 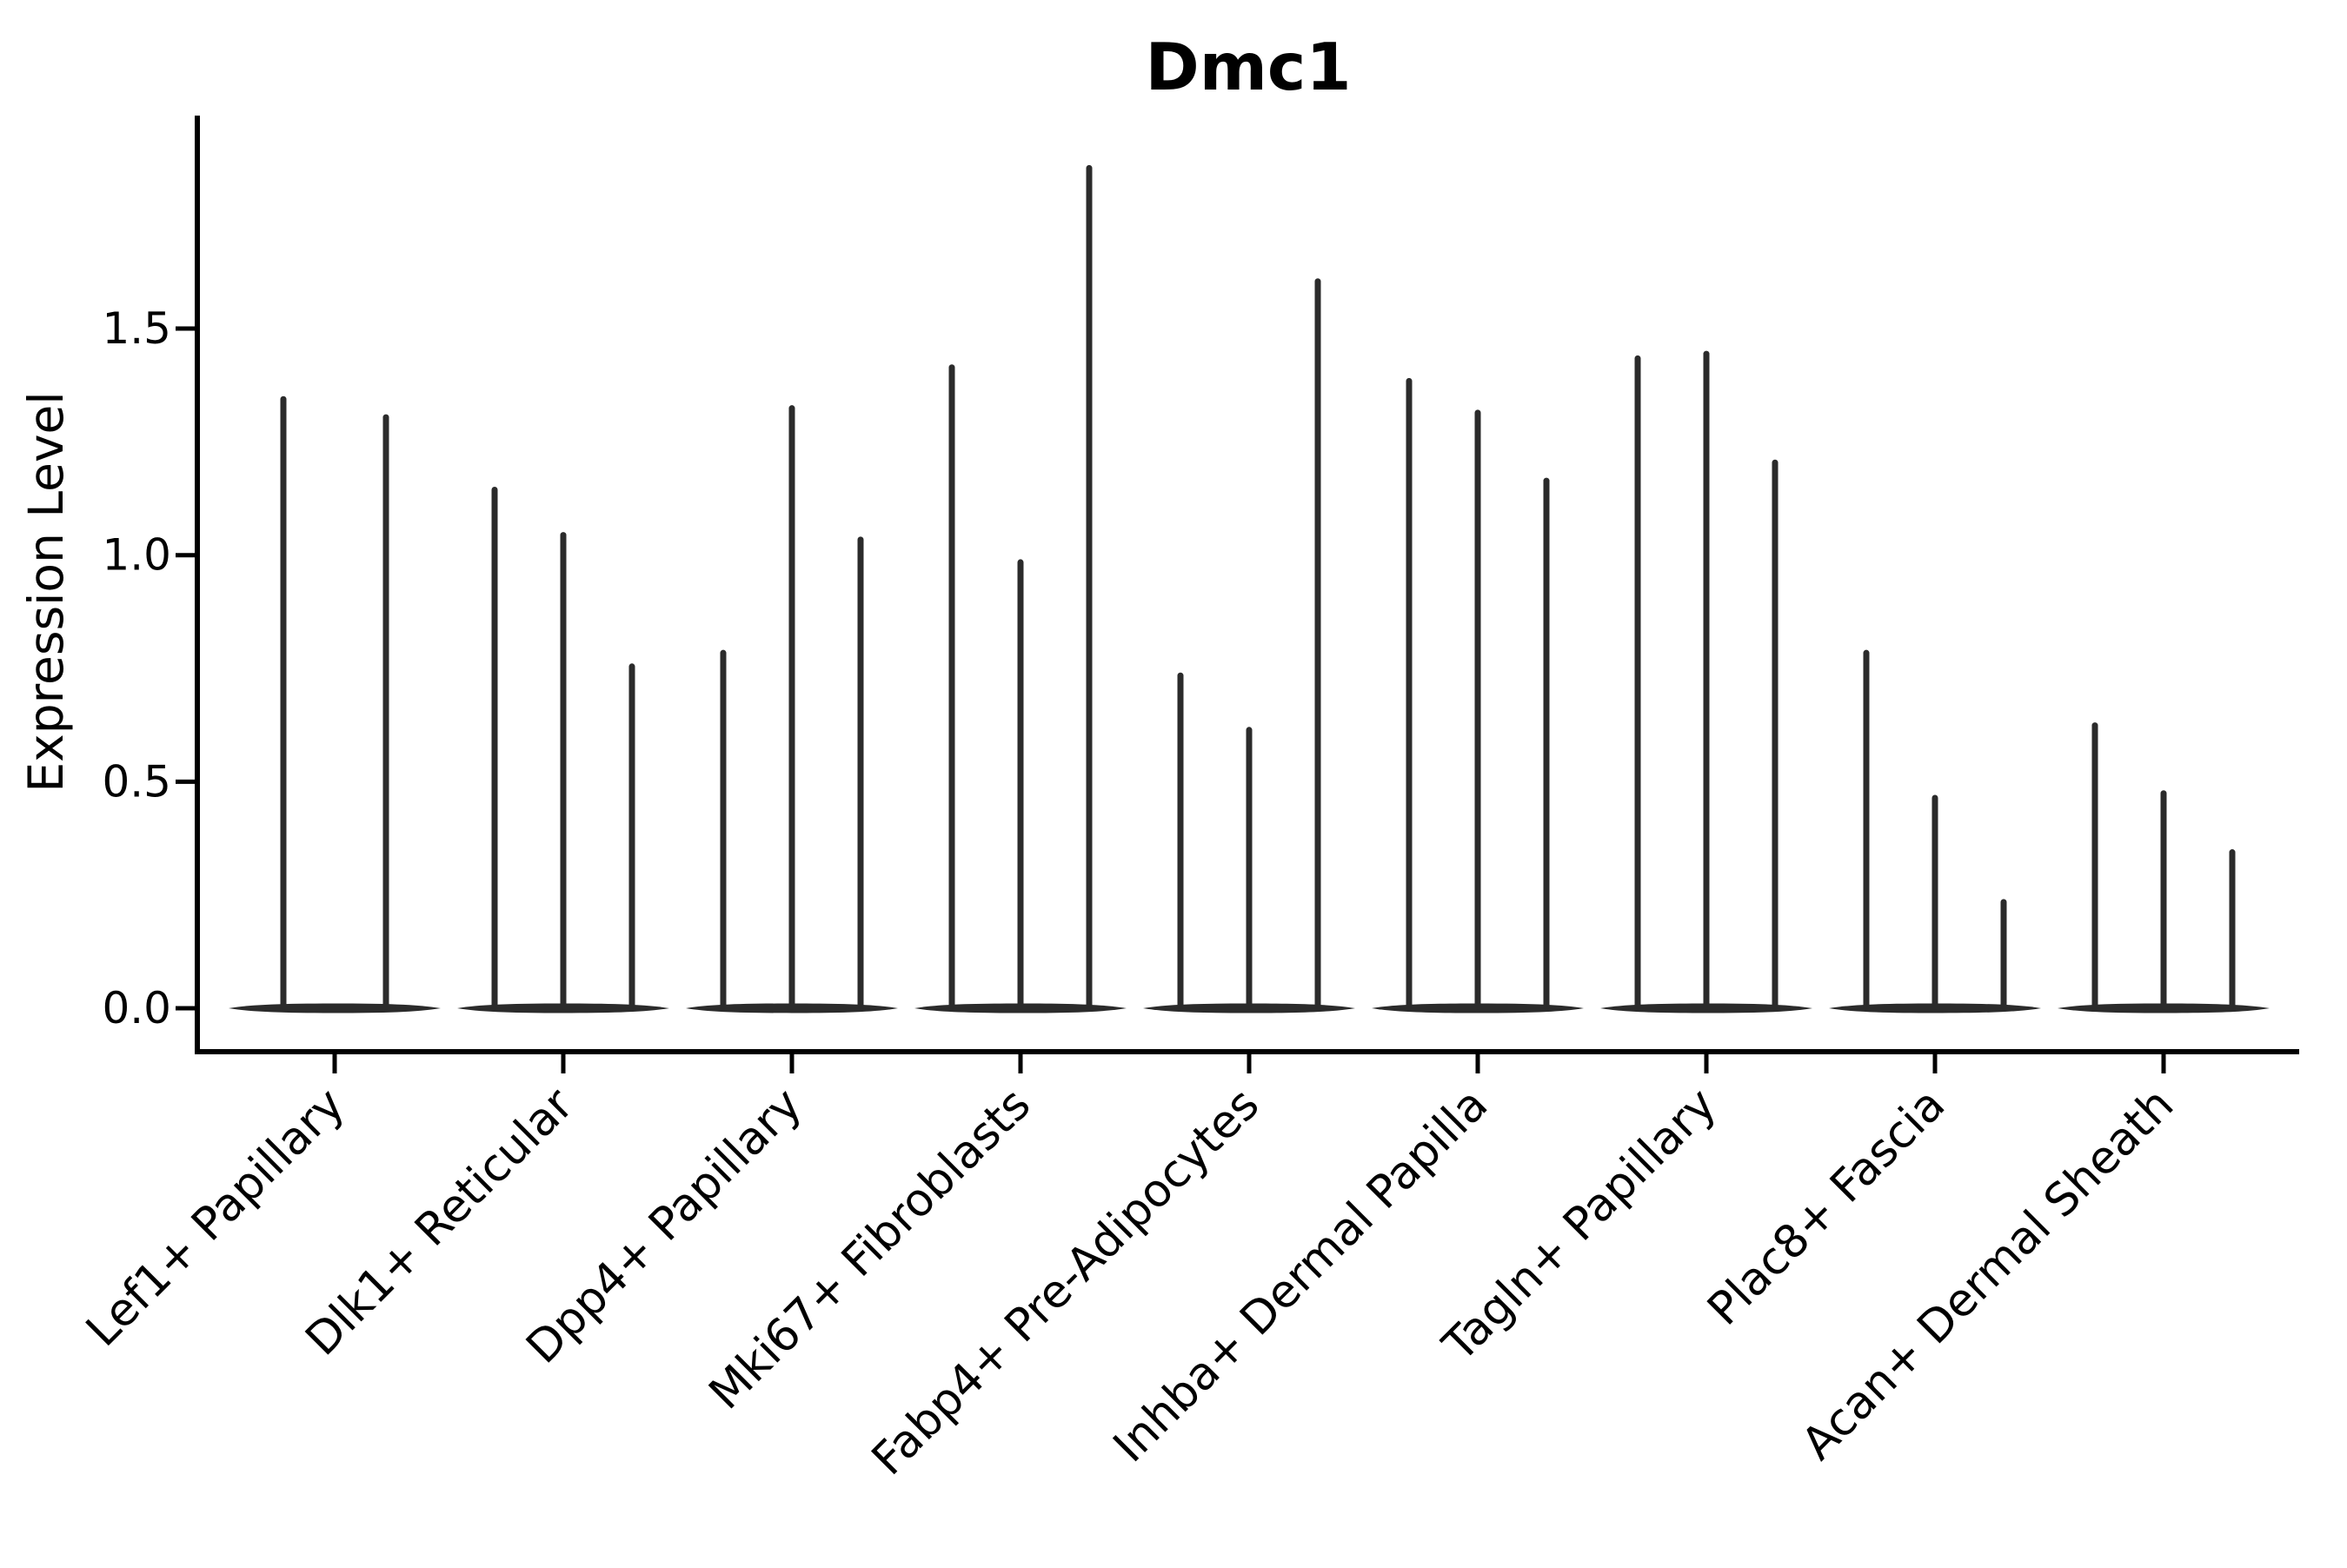 I want to click on y-tick-label: 0.5, so click(x=136, y=781).